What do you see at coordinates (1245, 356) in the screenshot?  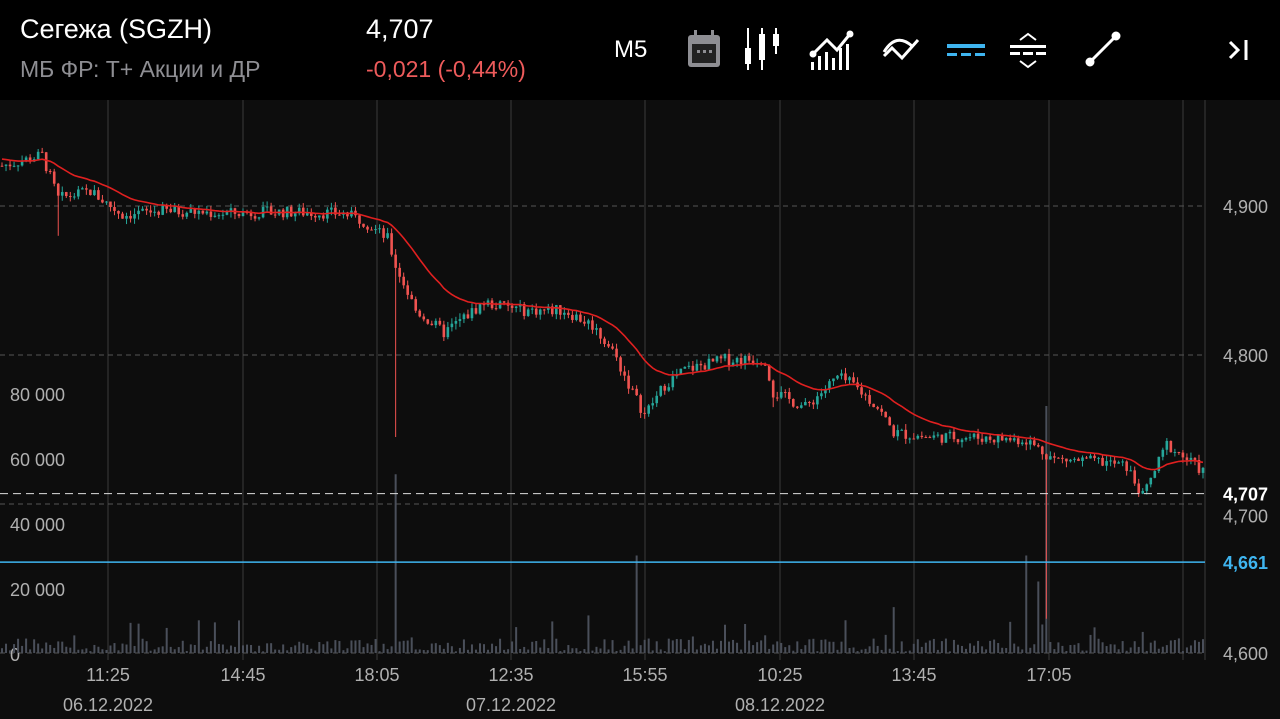 I see `price-tick: 4,800` at bounding box center [1245, 356].